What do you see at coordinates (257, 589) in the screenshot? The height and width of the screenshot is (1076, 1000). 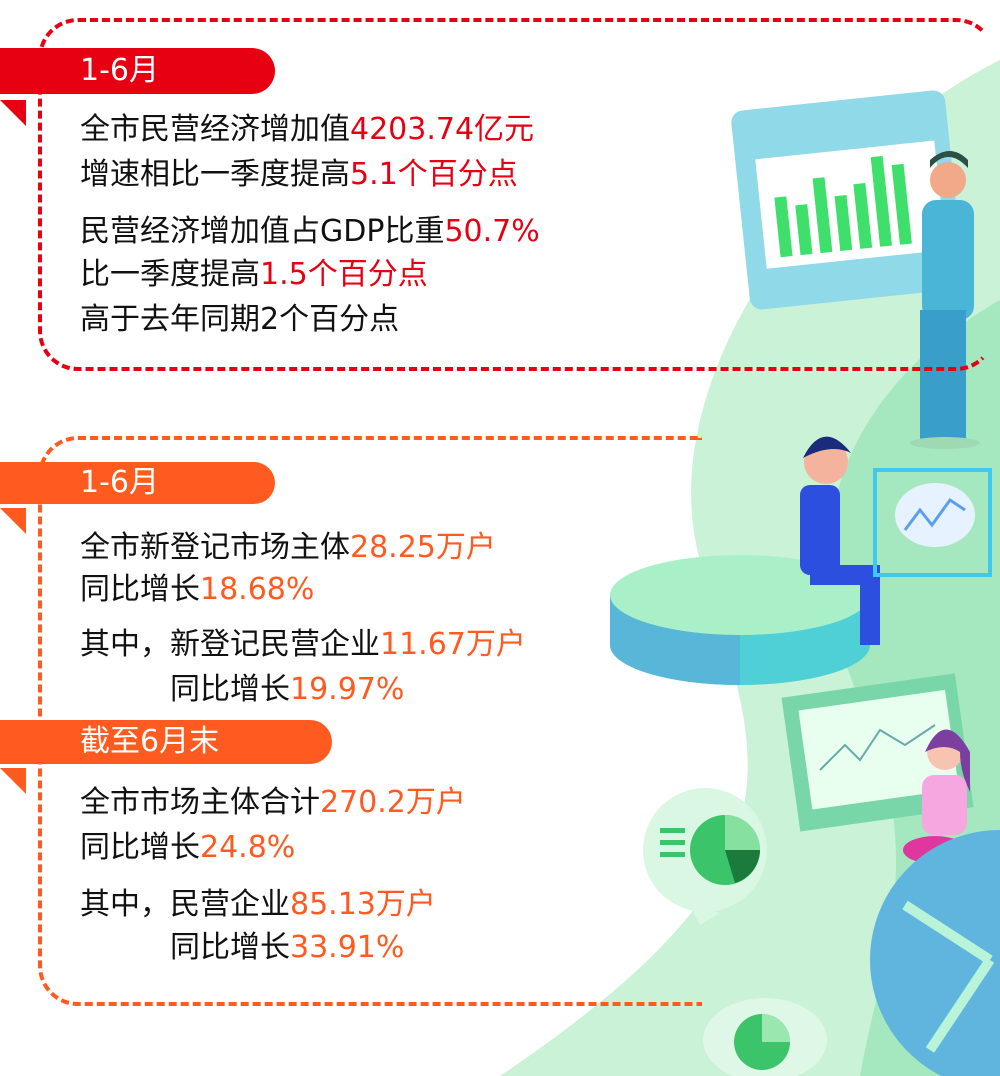 I see `stat-value: 18.68%` at bounding box center [257, 589].